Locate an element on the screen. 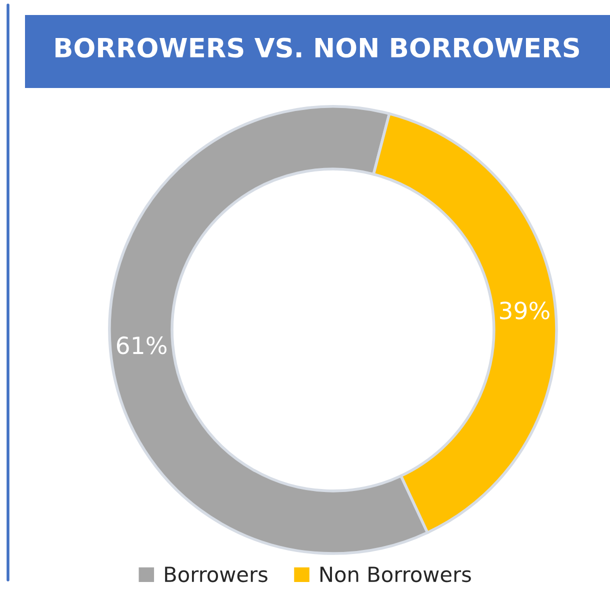 This screenshot has width=610, height=605. legend-label: Non Borrowers is located at coordinates (395, 574).